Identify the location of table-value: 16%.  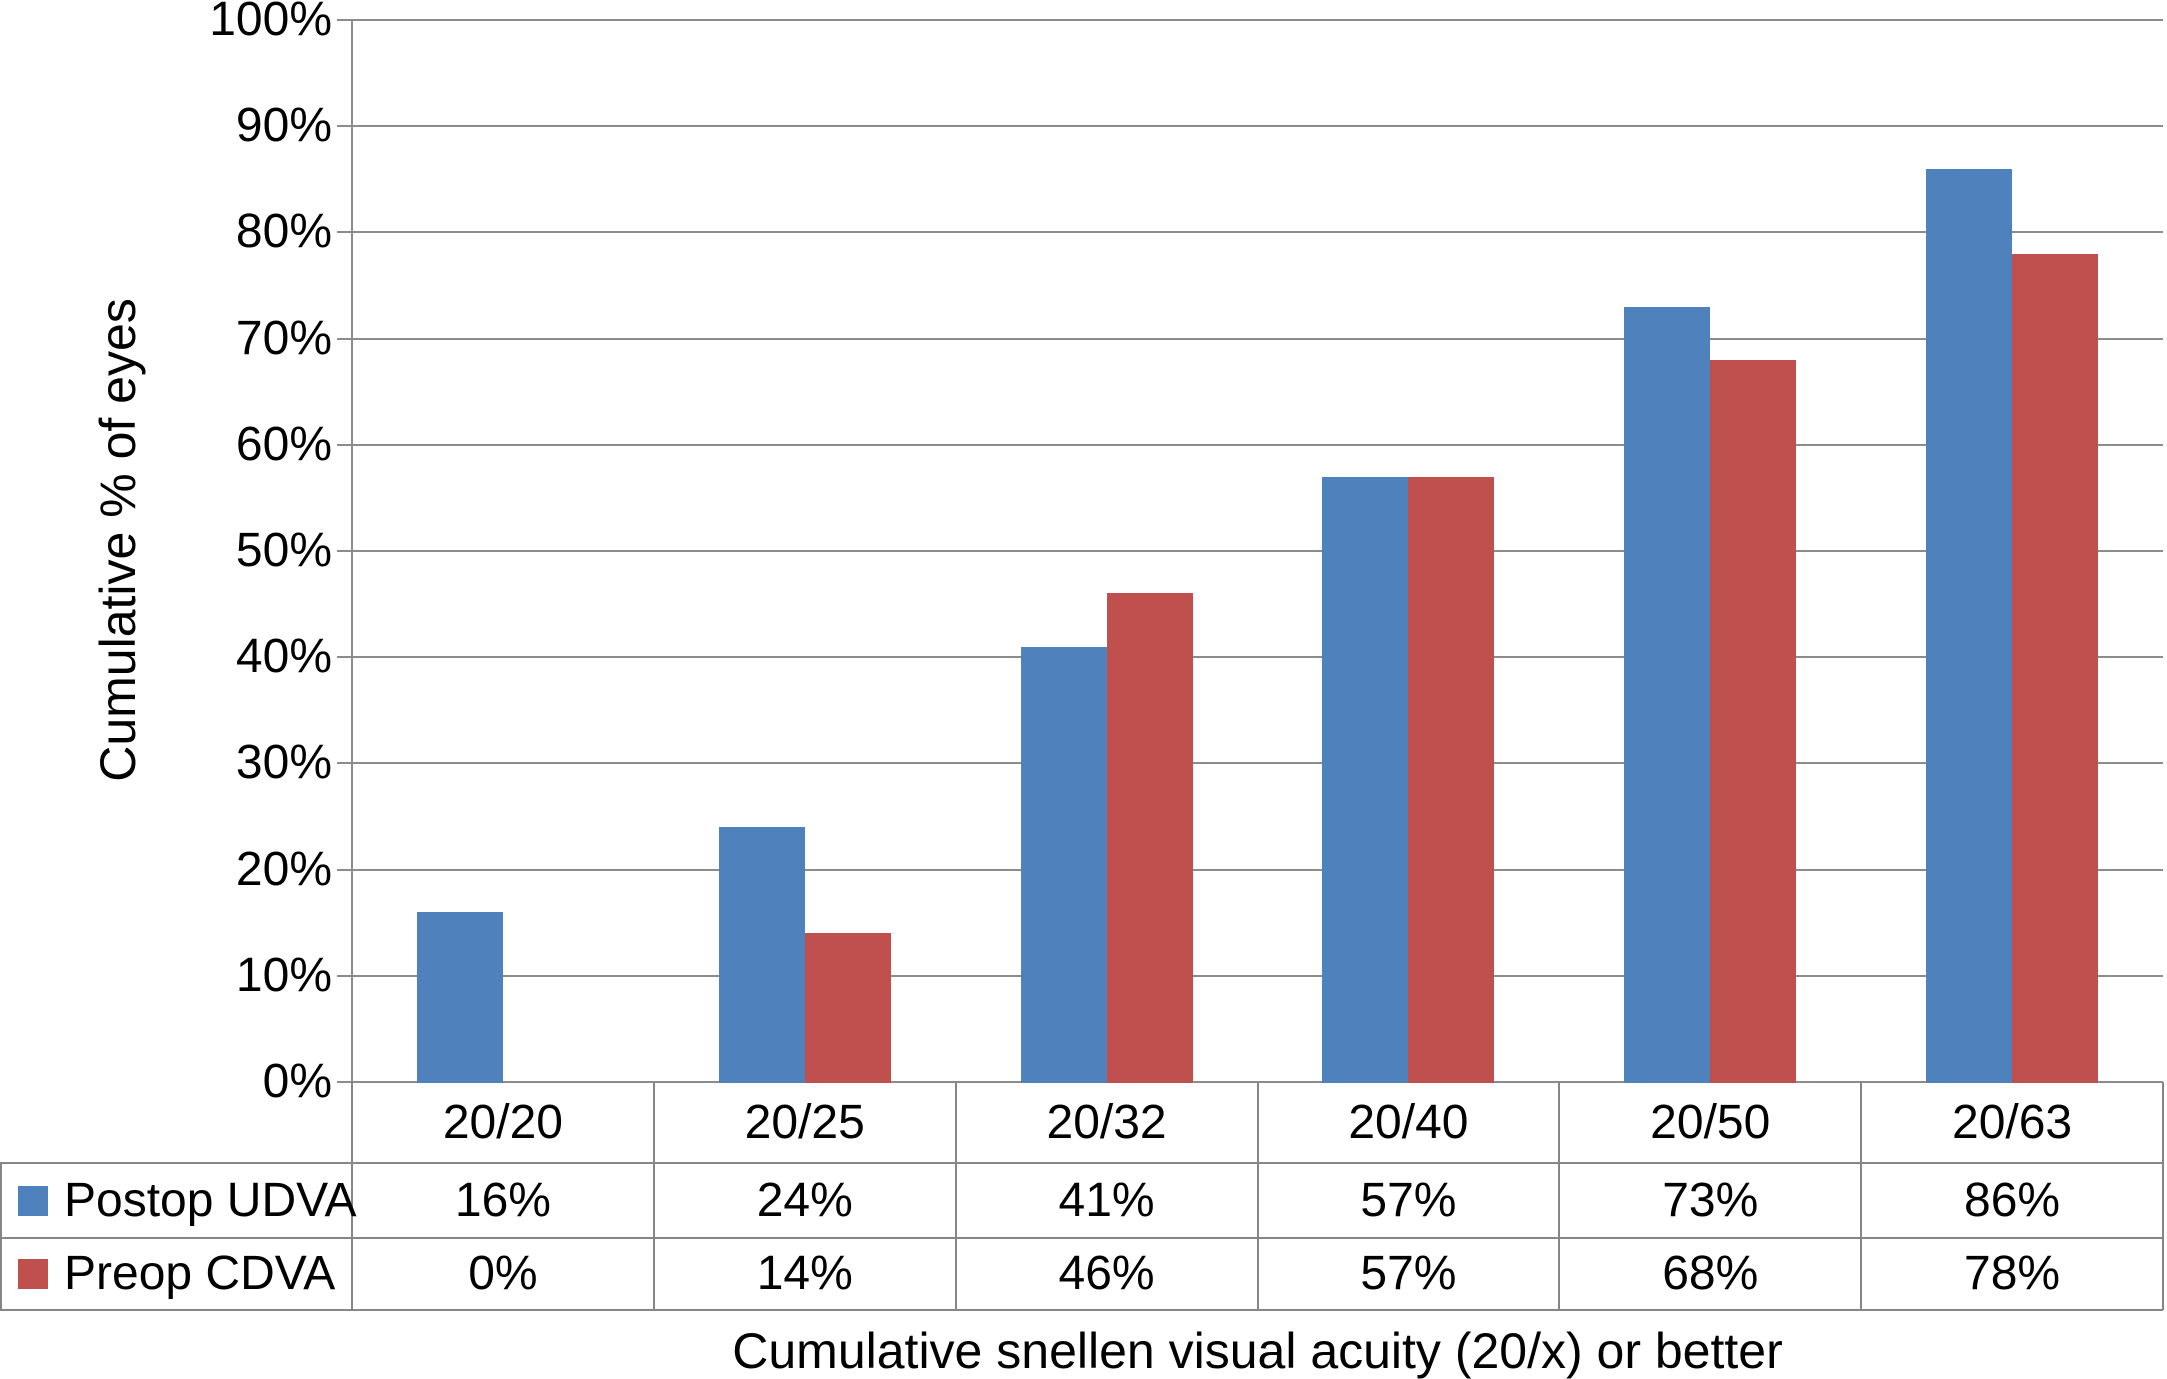
(502, 1200).